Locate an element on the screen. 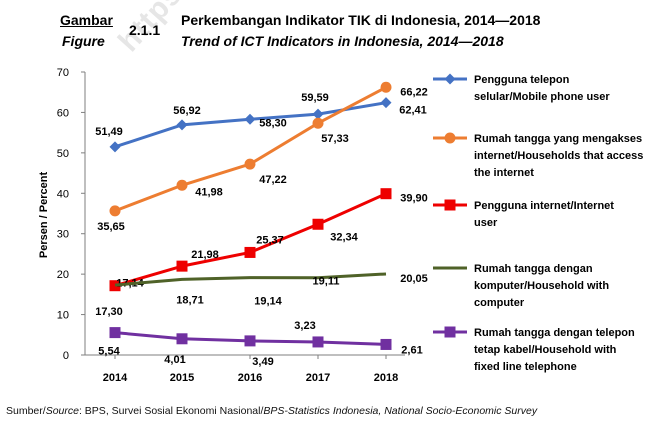  y-tick-label: 20 is located at coordinates (63, 275).